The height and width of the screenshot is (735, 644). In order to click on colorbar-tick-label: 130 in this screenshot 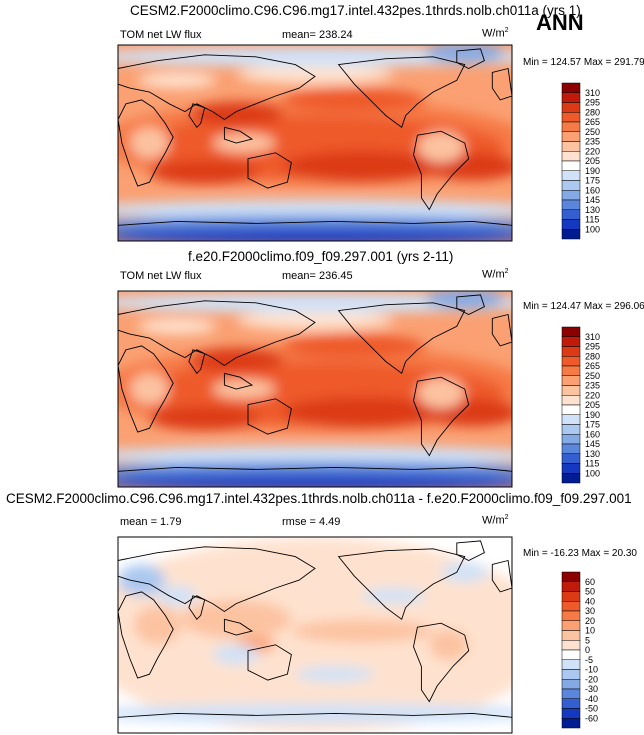, I will do `click(592, 454)`.